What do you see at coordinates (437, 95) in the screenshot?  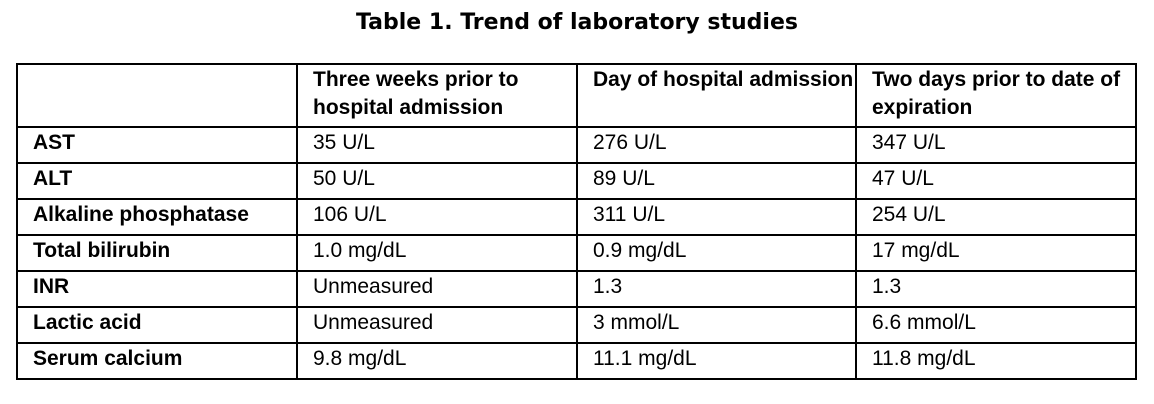 I see `header-cell-three-weeks-prior: Three weeks prior to hospital admission` at bounding box center [437, 95].